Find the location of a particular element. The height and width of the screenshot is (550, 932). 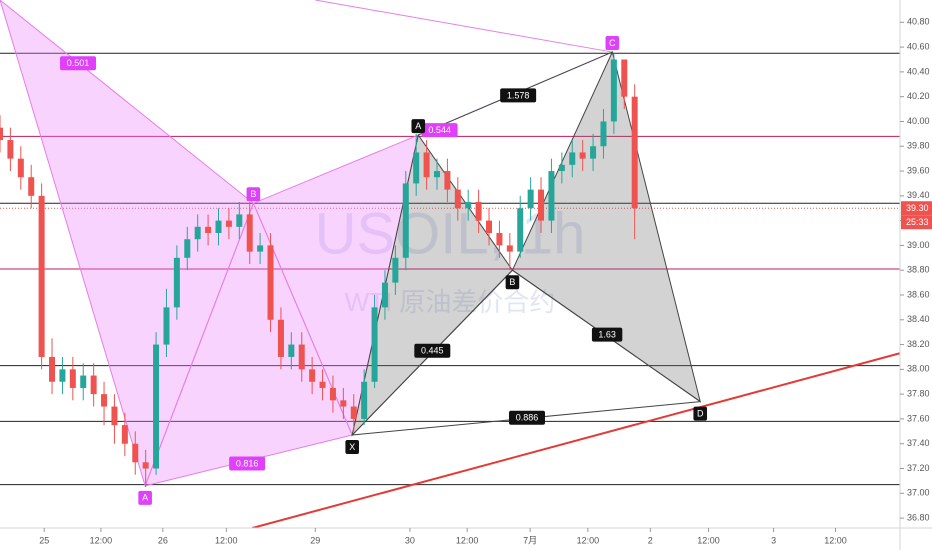

last-price-label: 39.30 is located at coordinates (917, 208).